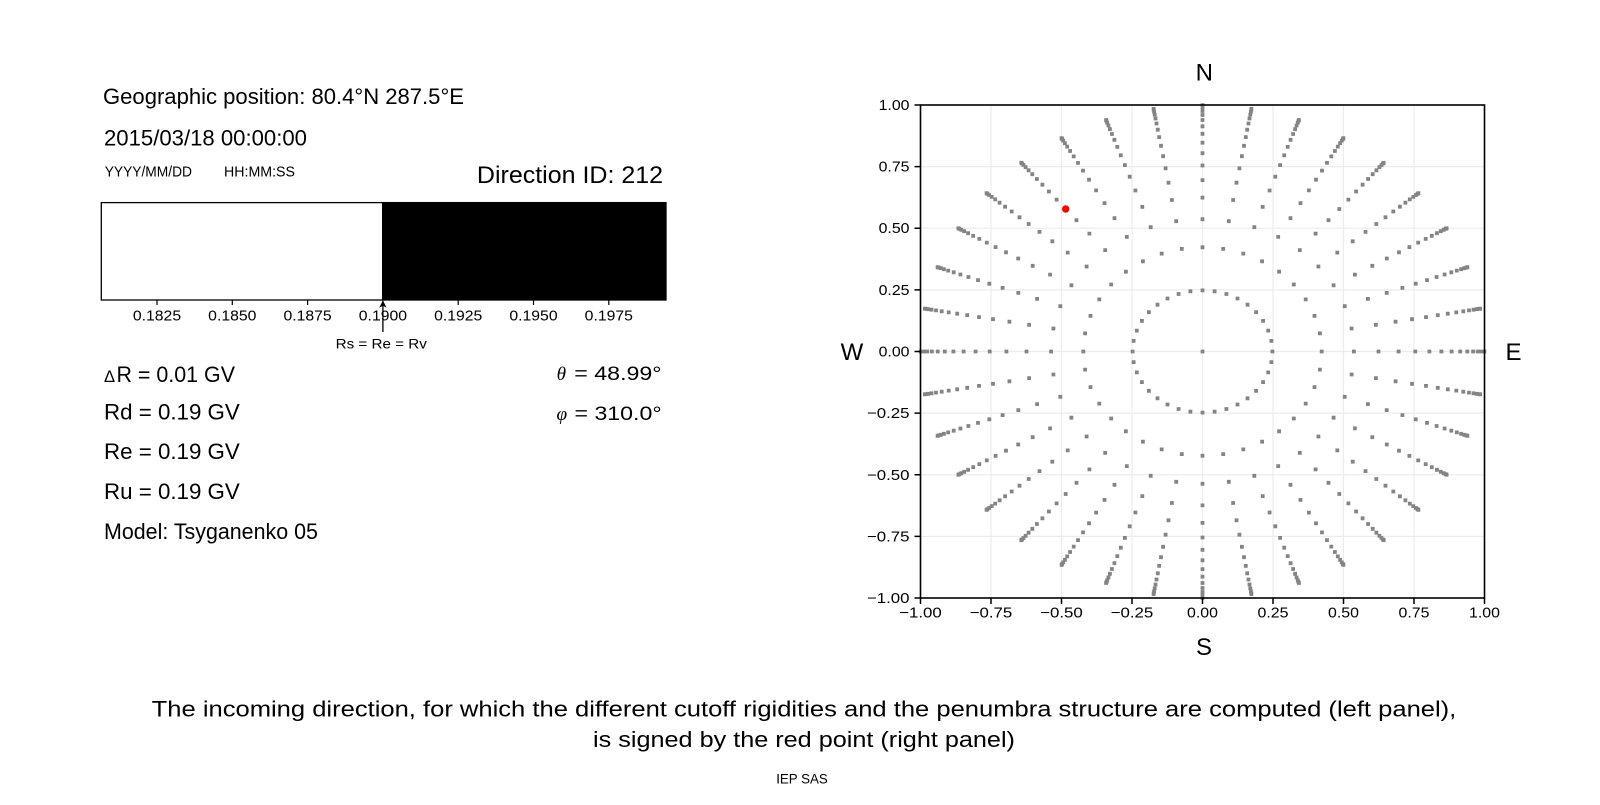 The height and width of the screenshot is (805, 1600). Describe the element at coordinates (157, 317) in the screenshot. I see `svg-text: 0.1825` at that location.